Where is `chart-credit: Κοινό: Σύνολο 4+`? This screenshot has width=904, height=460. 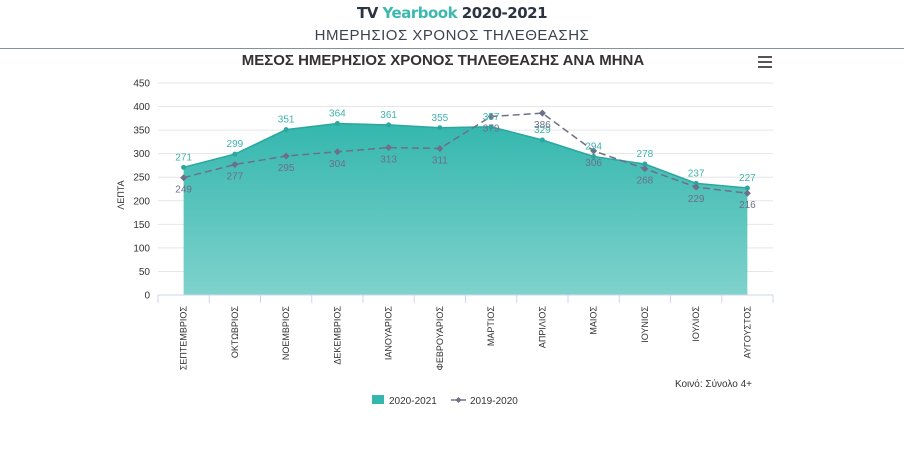
chart-credit: Κοινό: Σύνολο 4+ is located at coordinates (713, 384).